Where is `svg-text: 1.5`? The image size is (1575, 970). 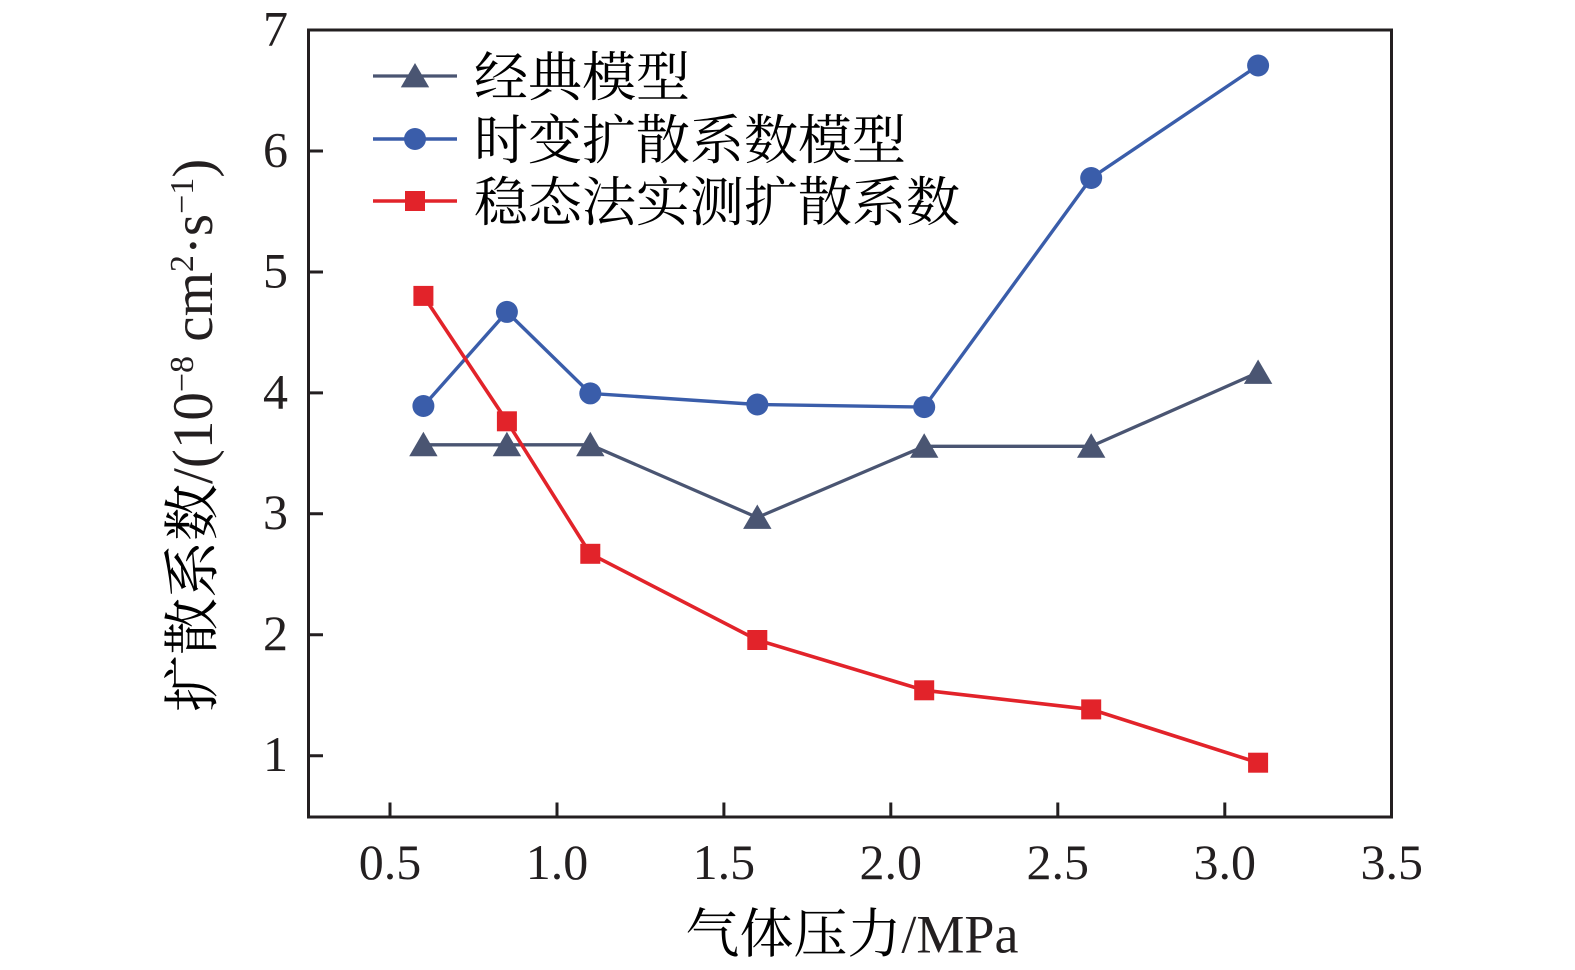 svg-text: 1.5 is located at coordinates (724, 862).